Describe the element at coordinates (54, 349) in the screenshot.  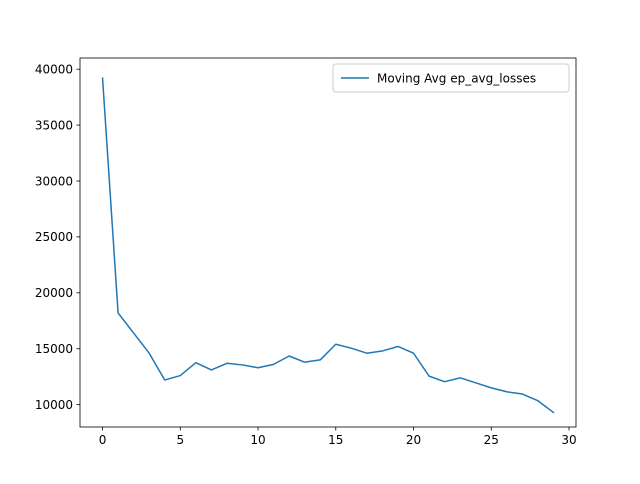
I see `y-tick-label: 15000` at that location.